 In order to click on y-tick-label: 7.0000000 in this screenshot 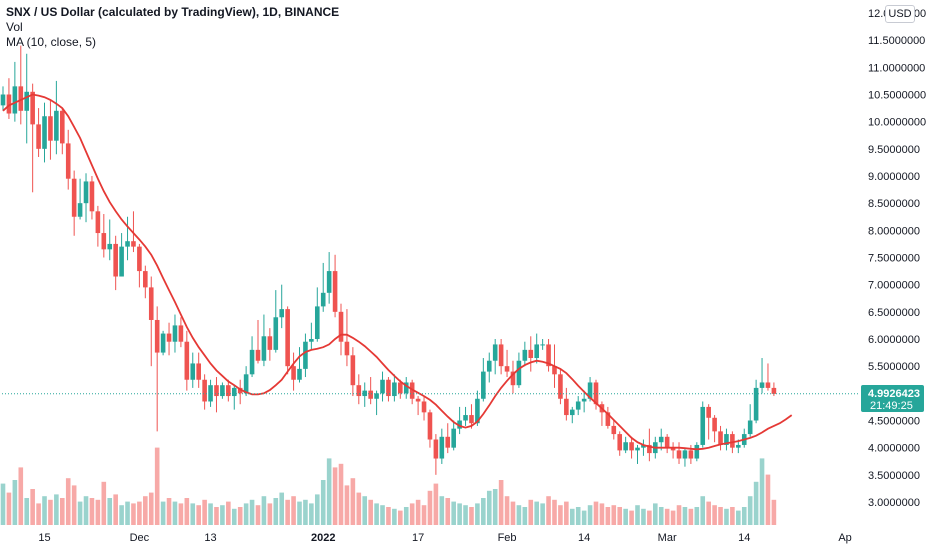, I will do `click(894, 286)`.